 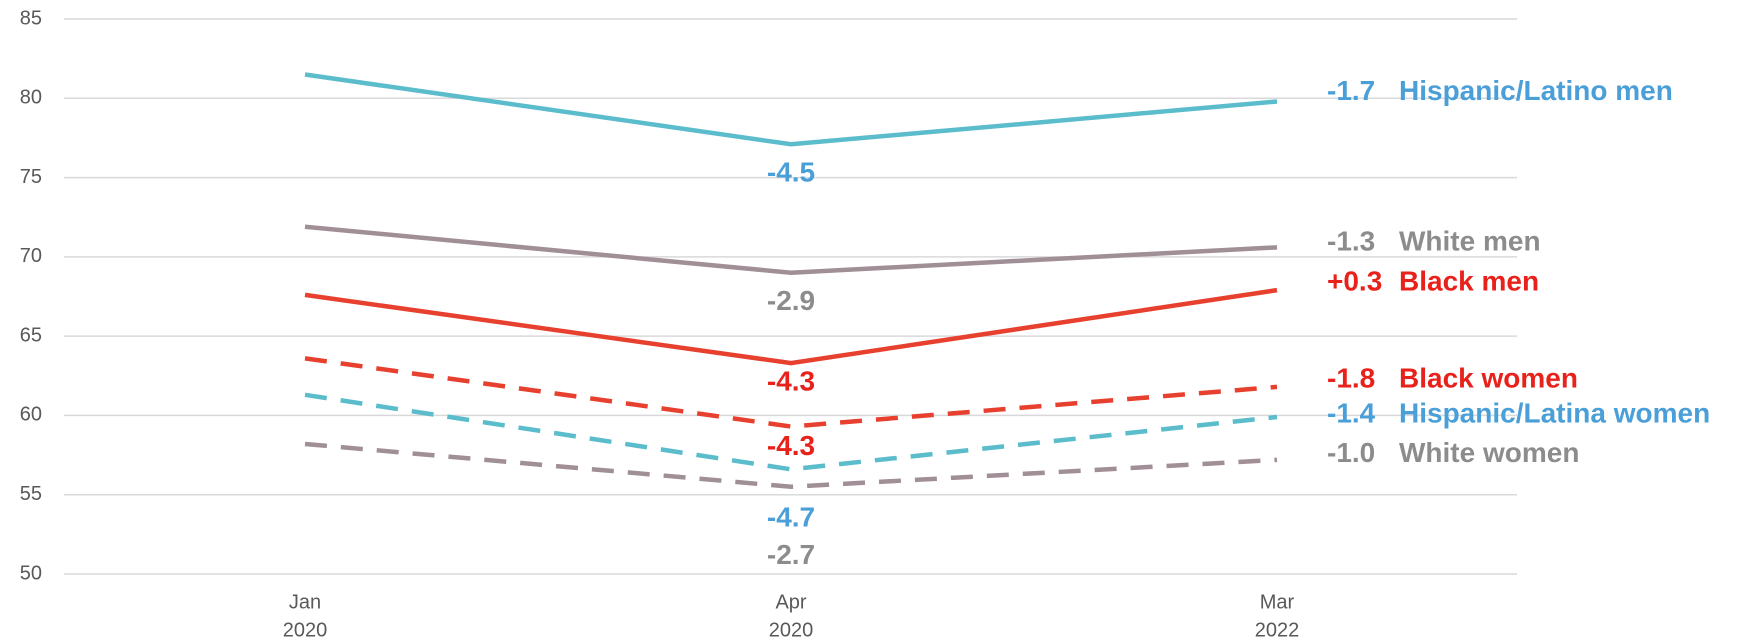 What do you see at coordinates (31, 18) in the screenshot?
I see `y-tick-label: 85` at bounding box center [31, 18].